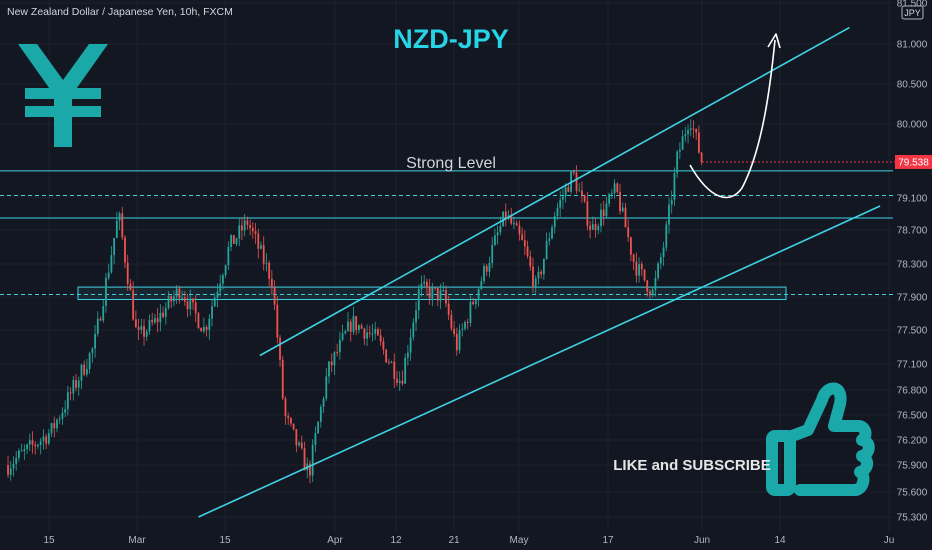 The width and height of the screenshot is (932, 550). I want to click on time-axis: 15 Mar 15 Apr 12 21 May 17 Jun 14 Ju, so click(468, 540).